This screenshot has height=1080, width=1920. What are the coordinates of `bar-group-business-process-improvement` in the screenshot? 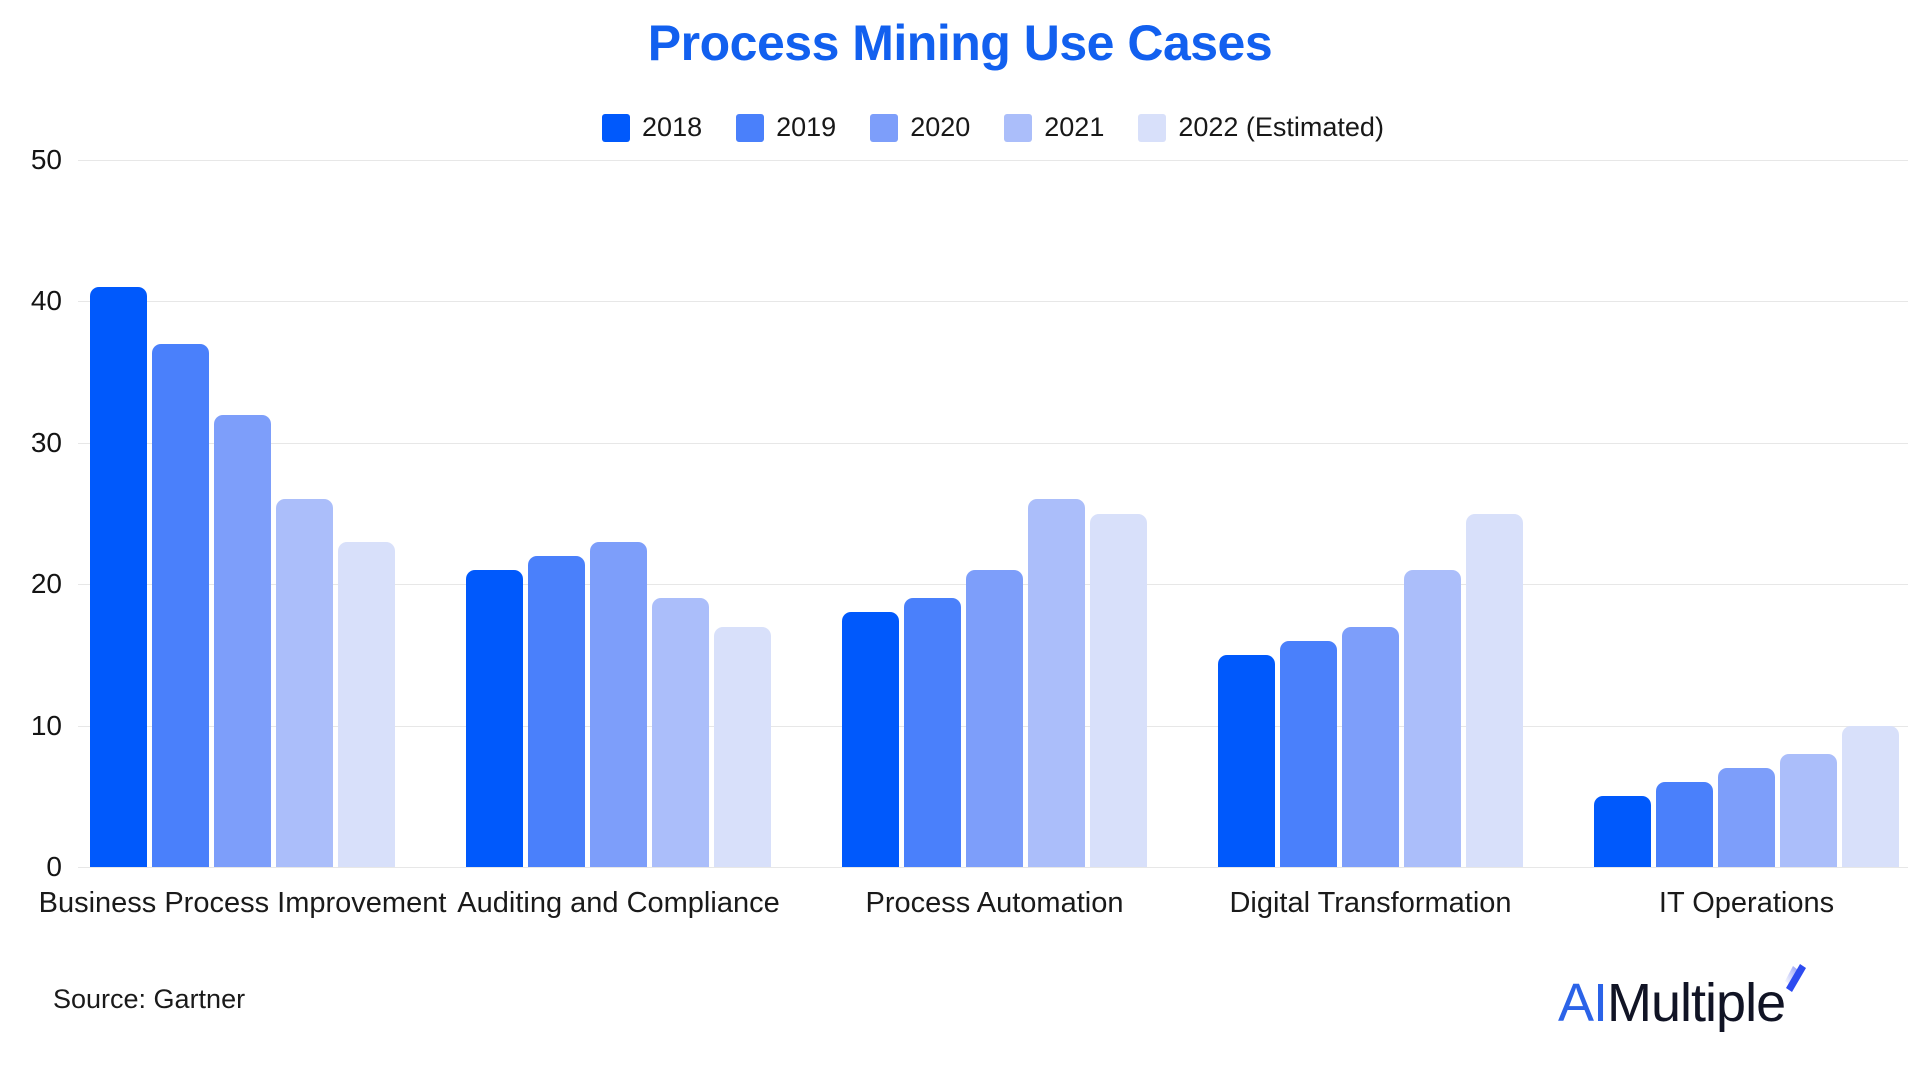 It's located at (242, 577).